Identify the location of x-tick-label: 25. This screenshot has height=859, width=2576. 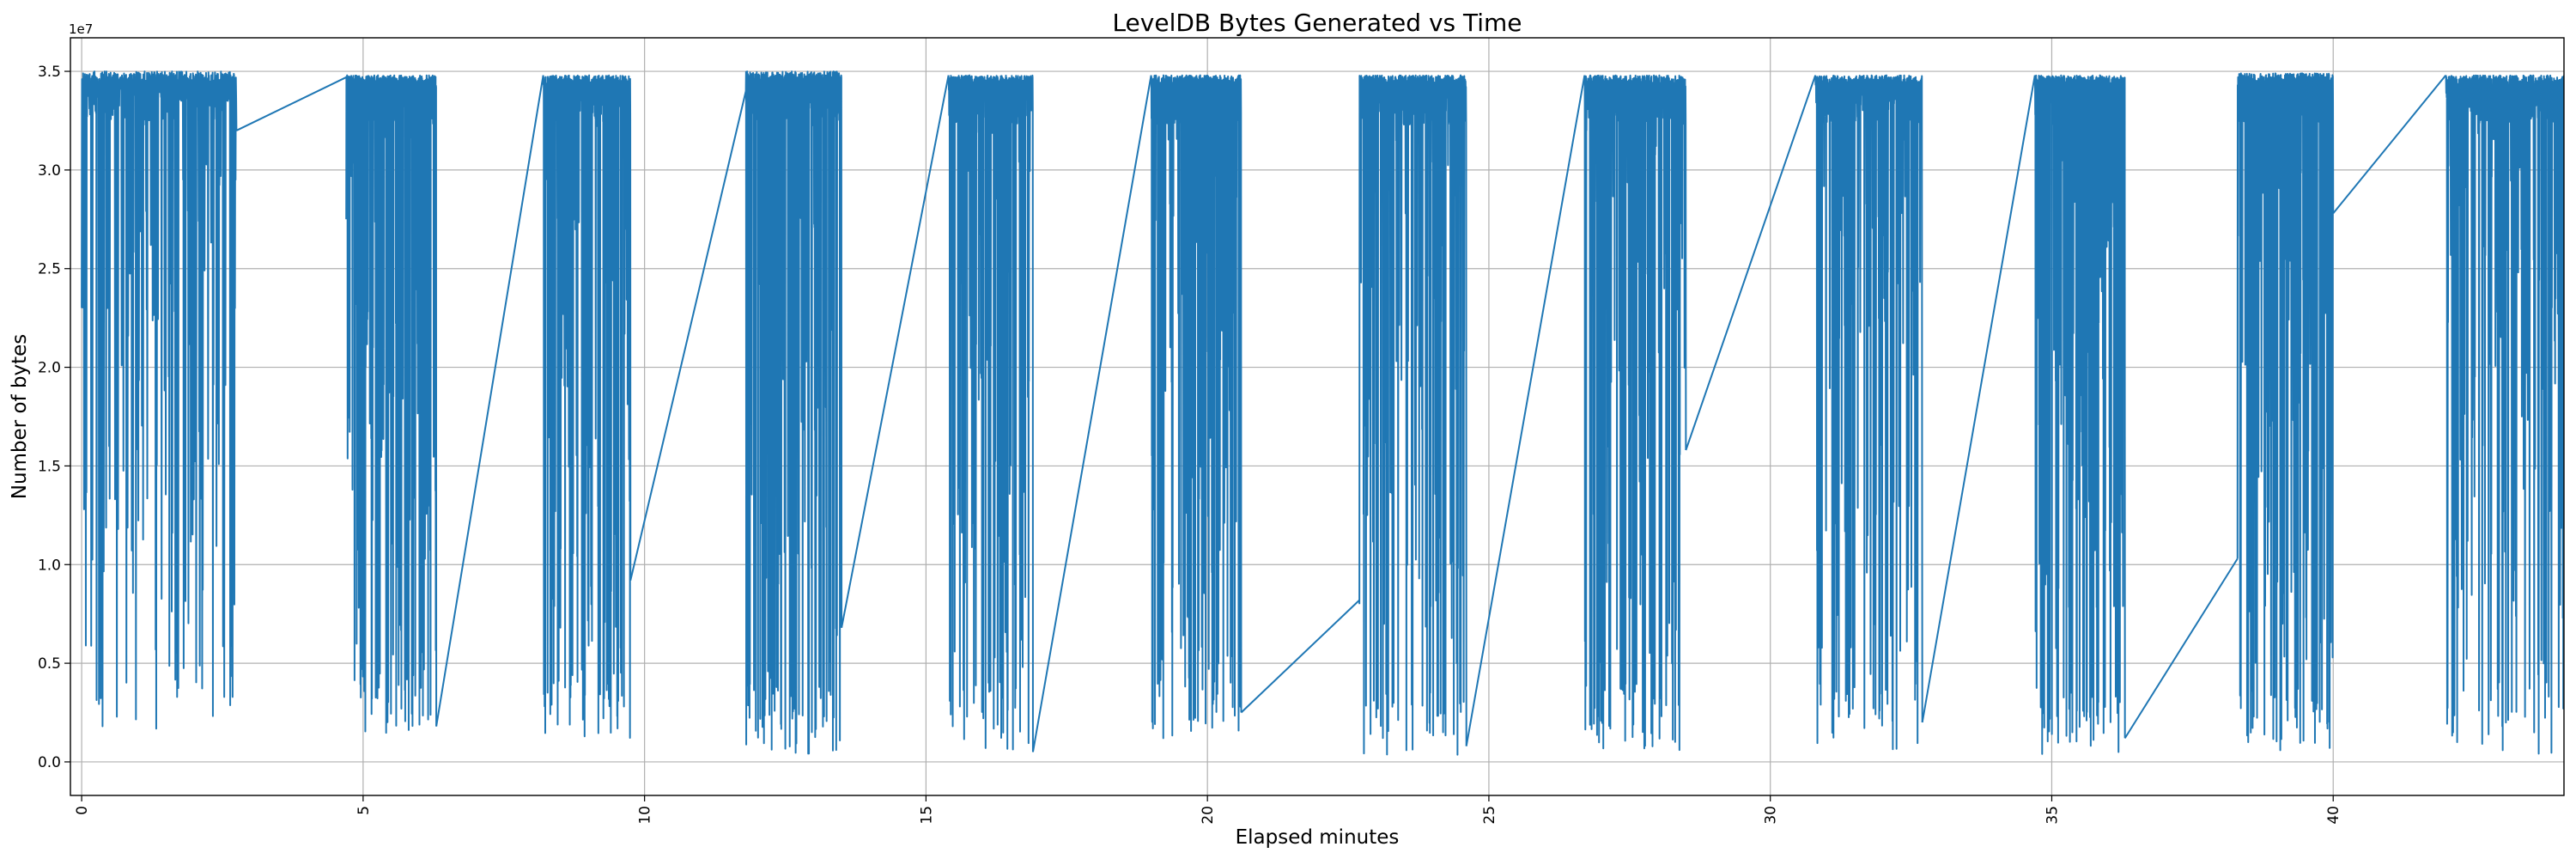
(1489, 816).